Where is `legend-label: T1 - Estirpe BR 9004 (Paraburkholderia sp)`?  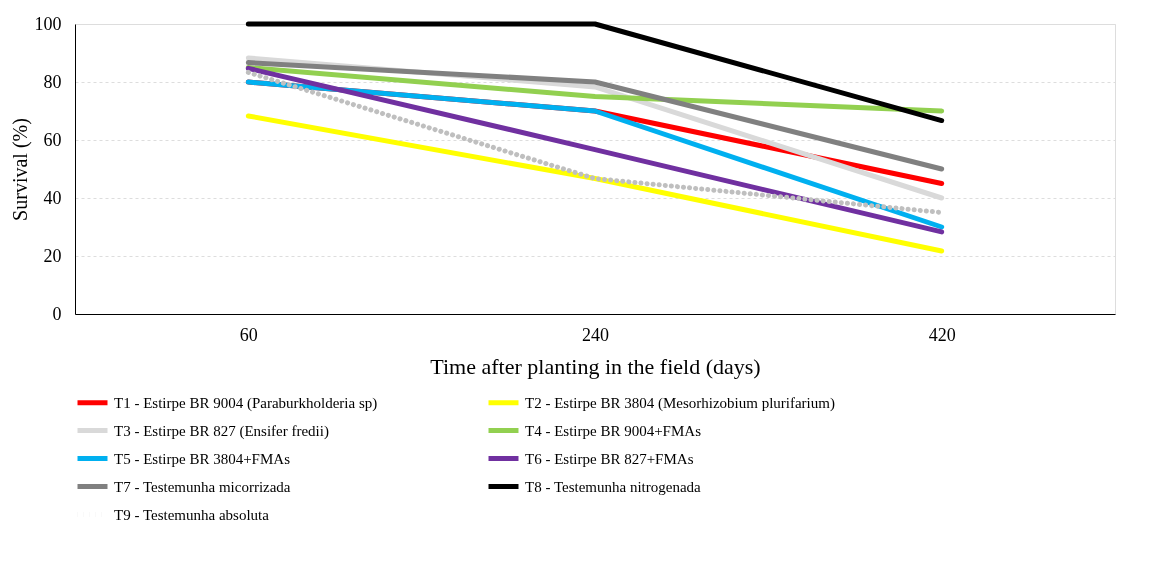 legend-label: T1 - Estirpe BR 9004 (Paraburkholderia sp) is located at coordinates (246, 403).